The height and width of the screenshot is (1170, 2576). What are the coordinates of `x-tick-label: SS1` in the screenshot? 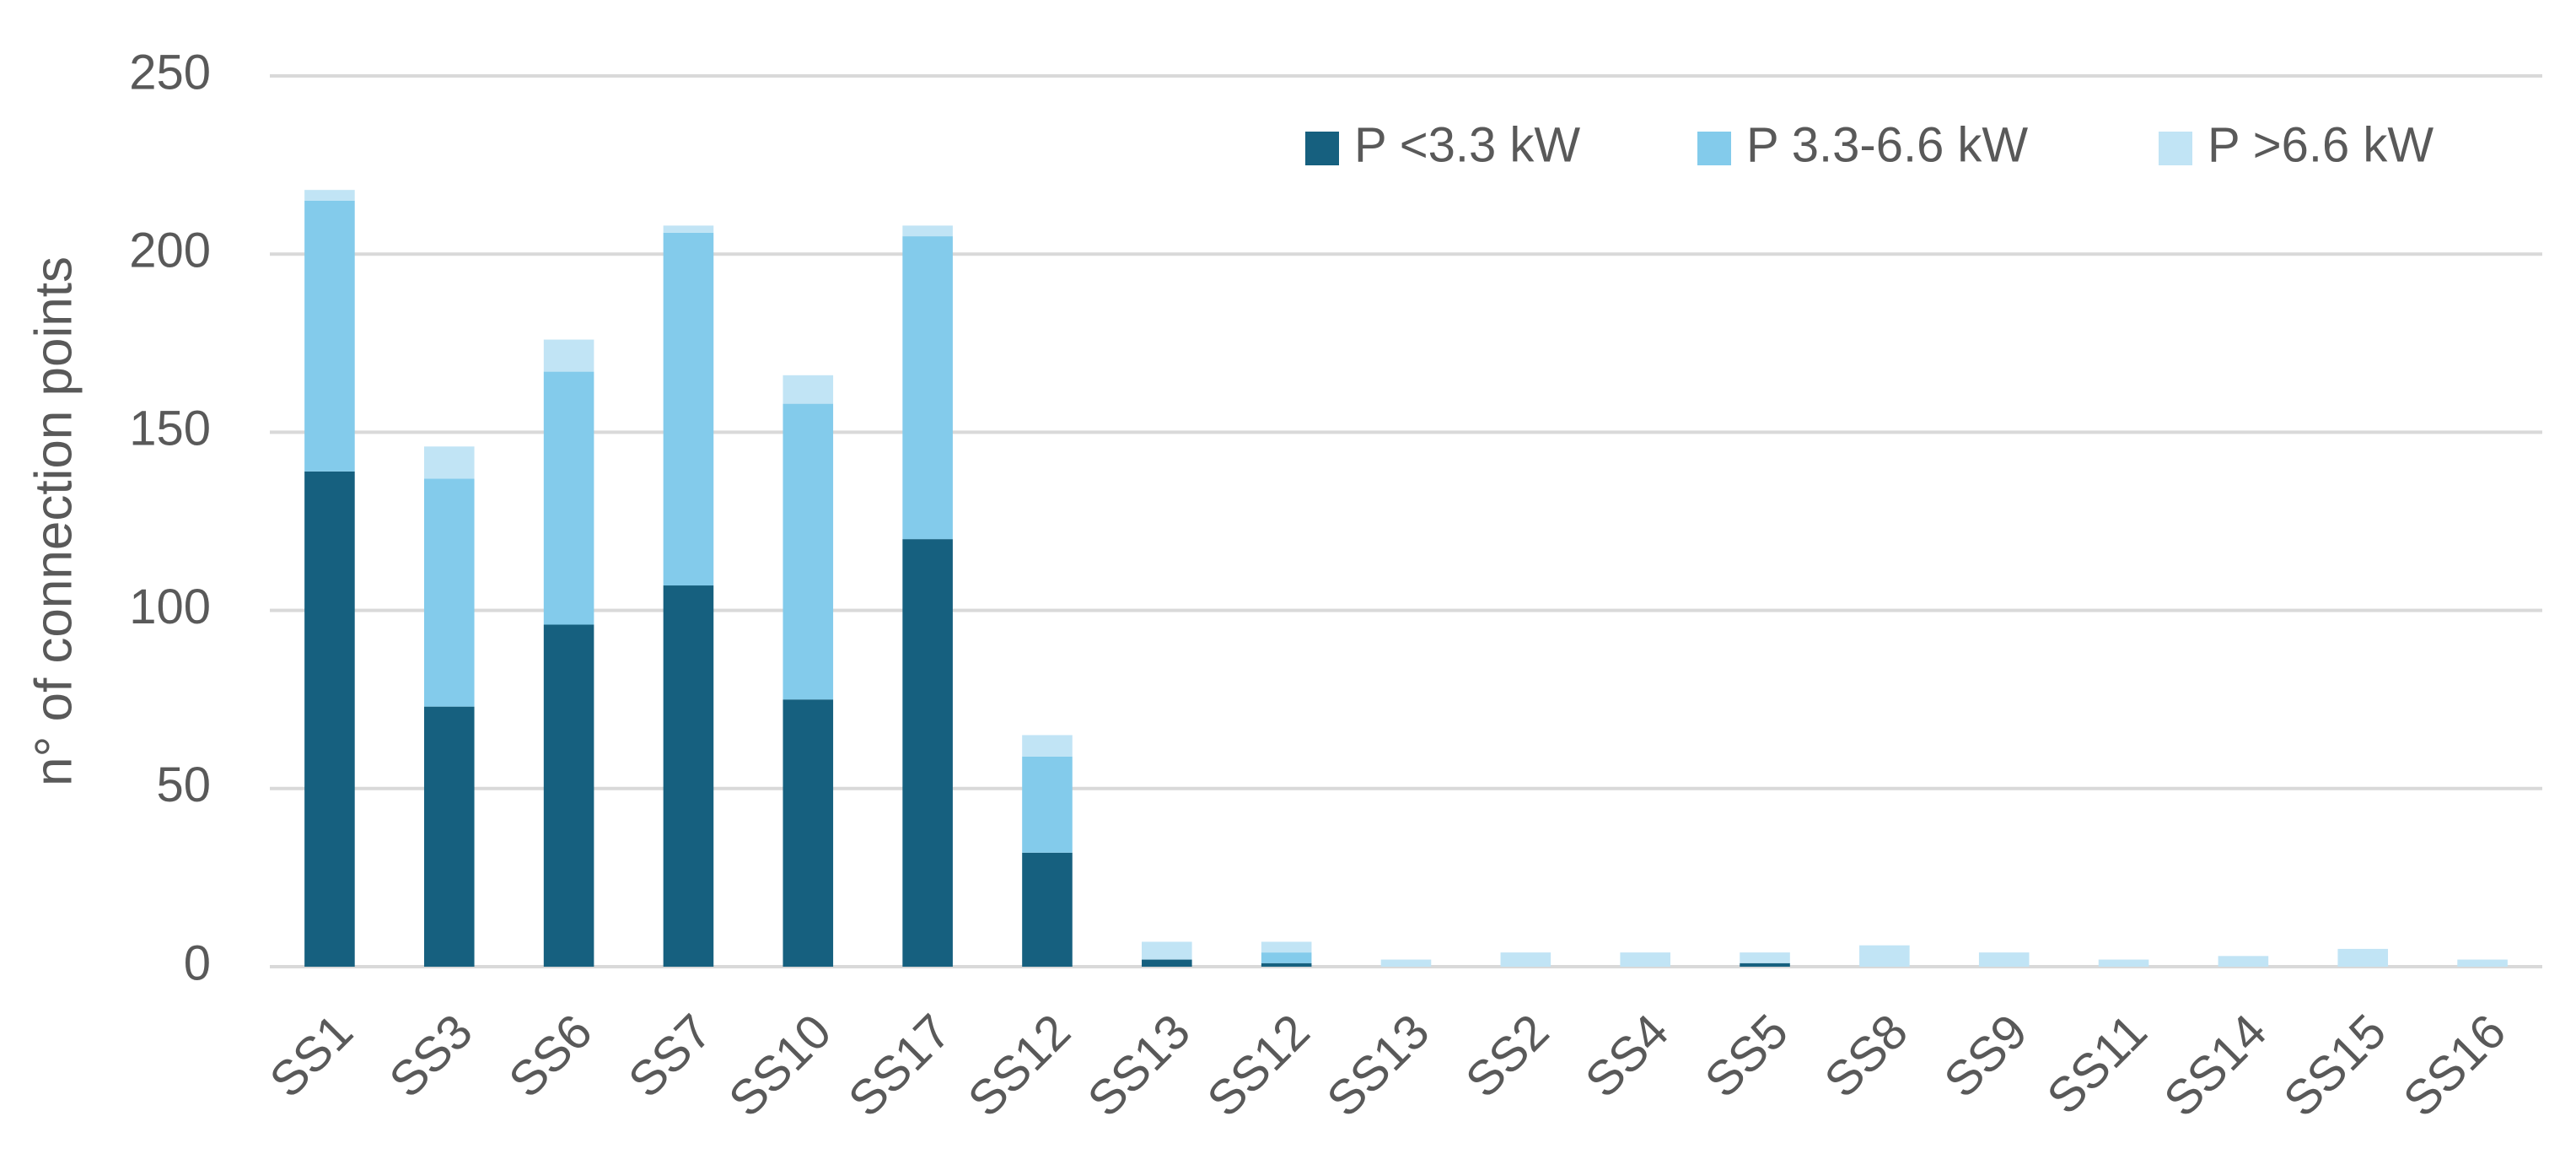 It's located at (311, 1056).